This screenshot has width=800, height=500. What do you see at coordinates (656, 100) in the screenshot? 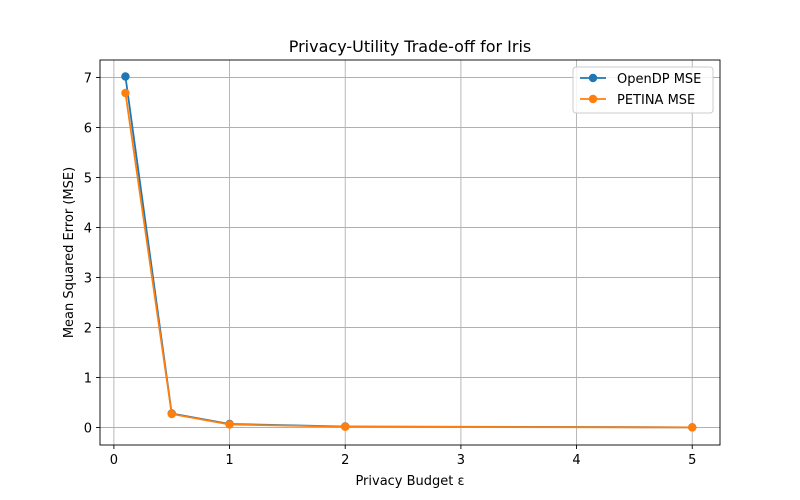
I see `legend-label: PETINA MSE` at bounding box center [656, 100].